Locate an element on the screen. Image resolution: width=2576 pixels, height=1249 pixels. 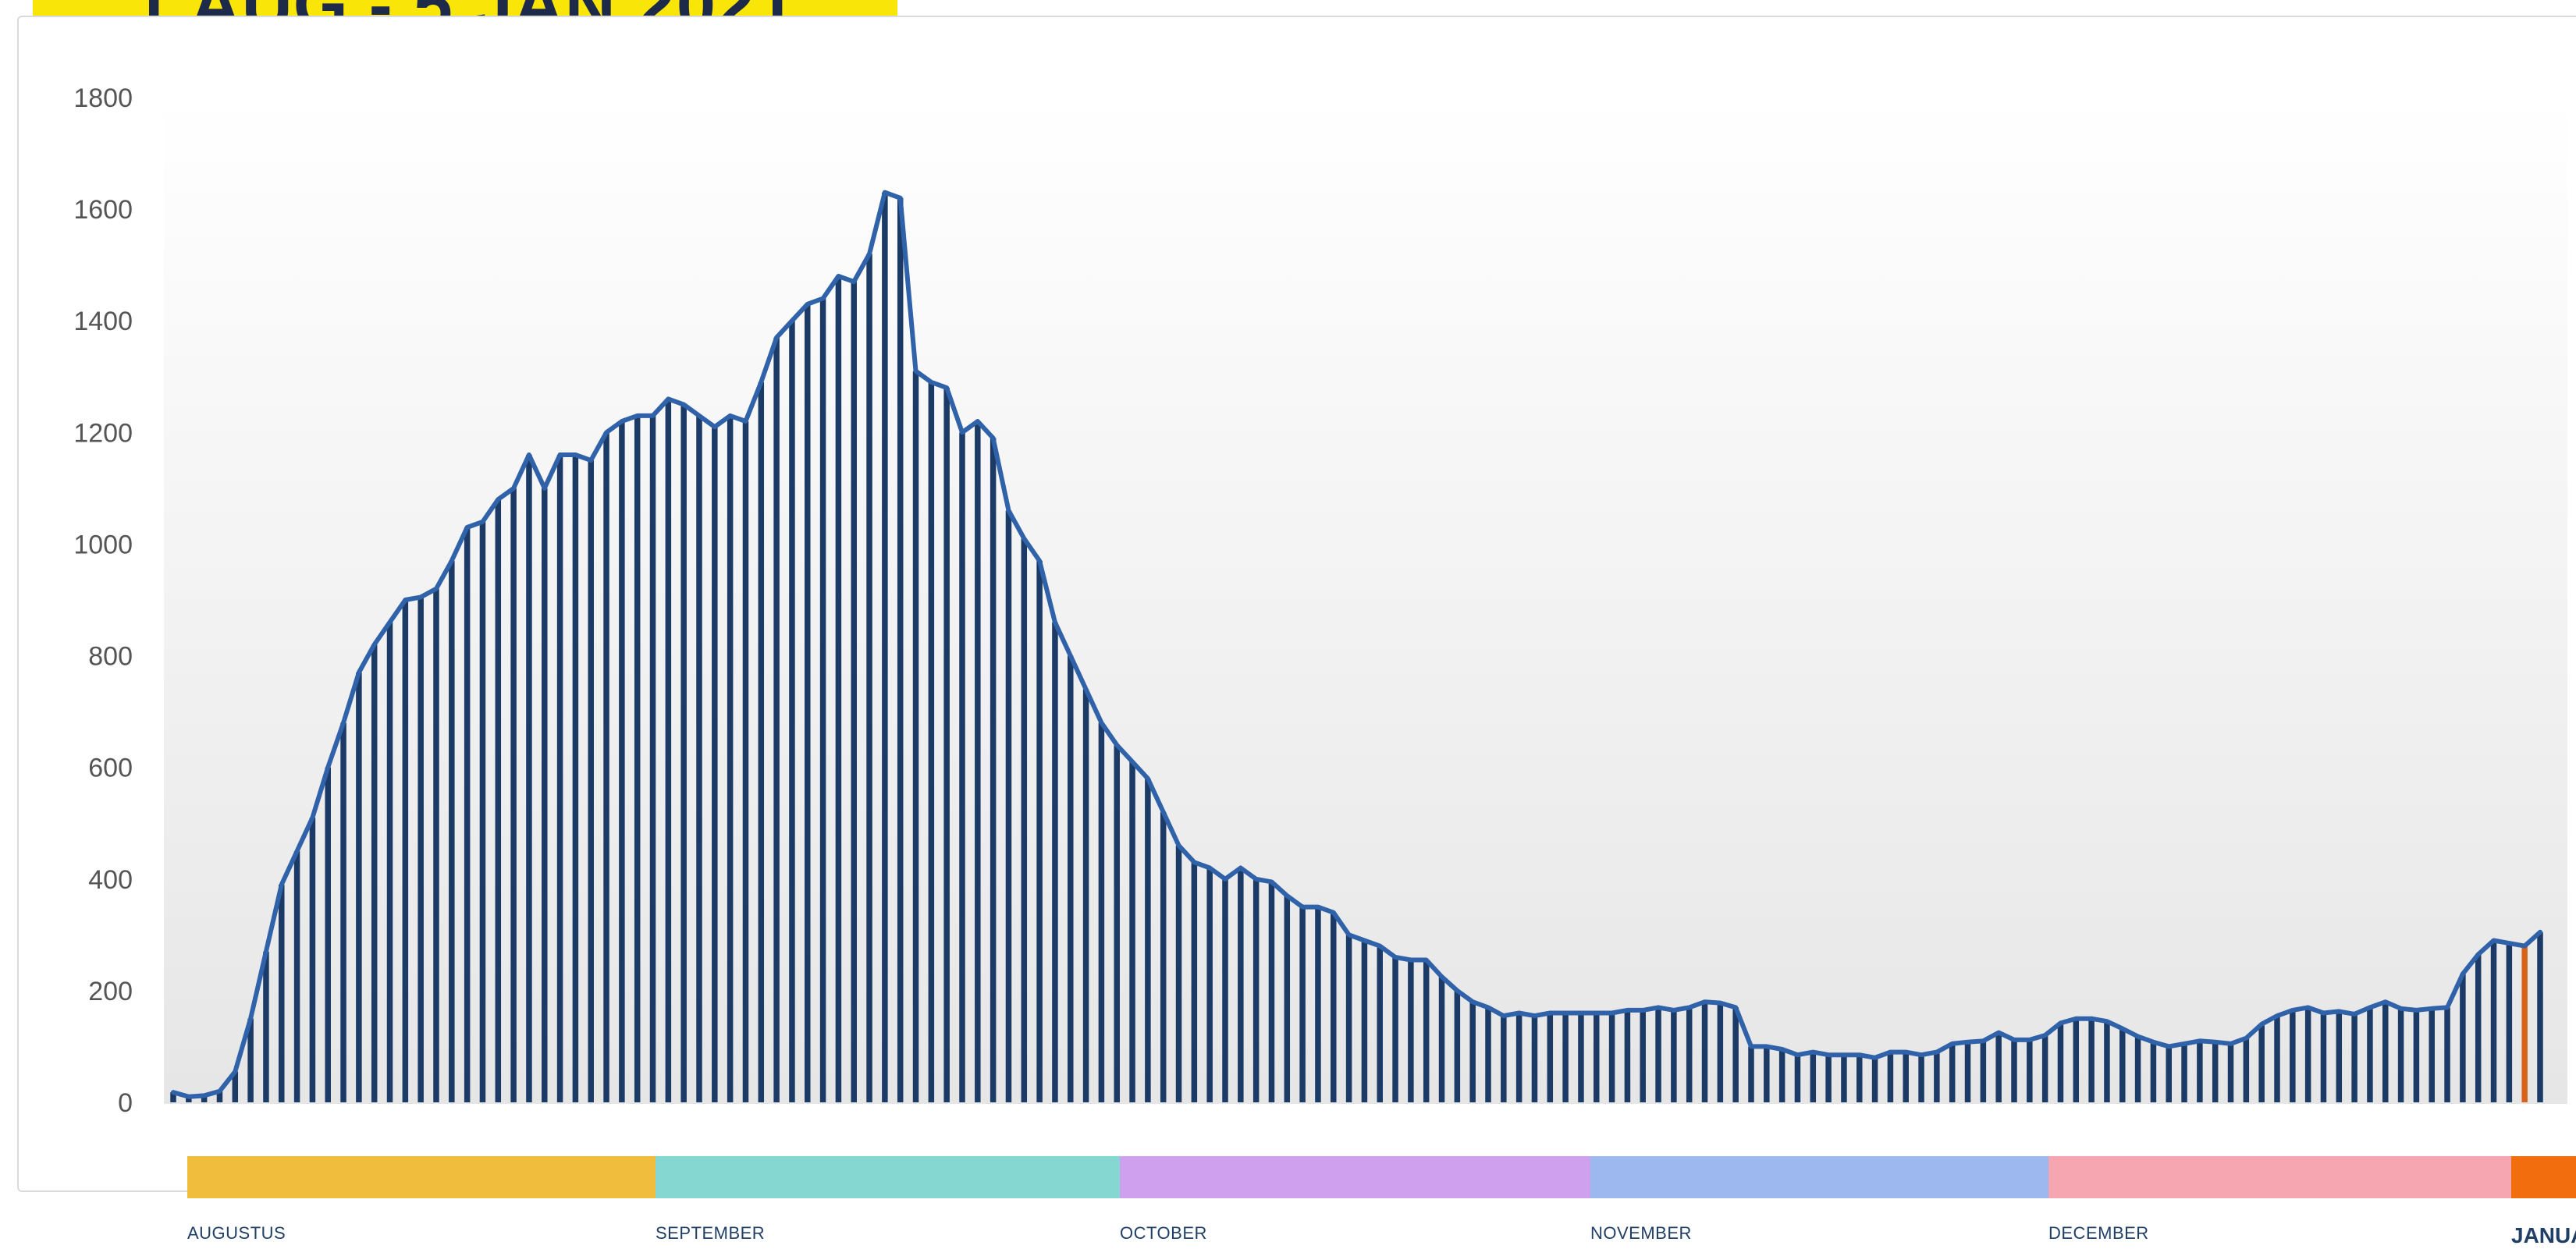
month-label: AUGUSTUS is located at coordinates (236, 1233).